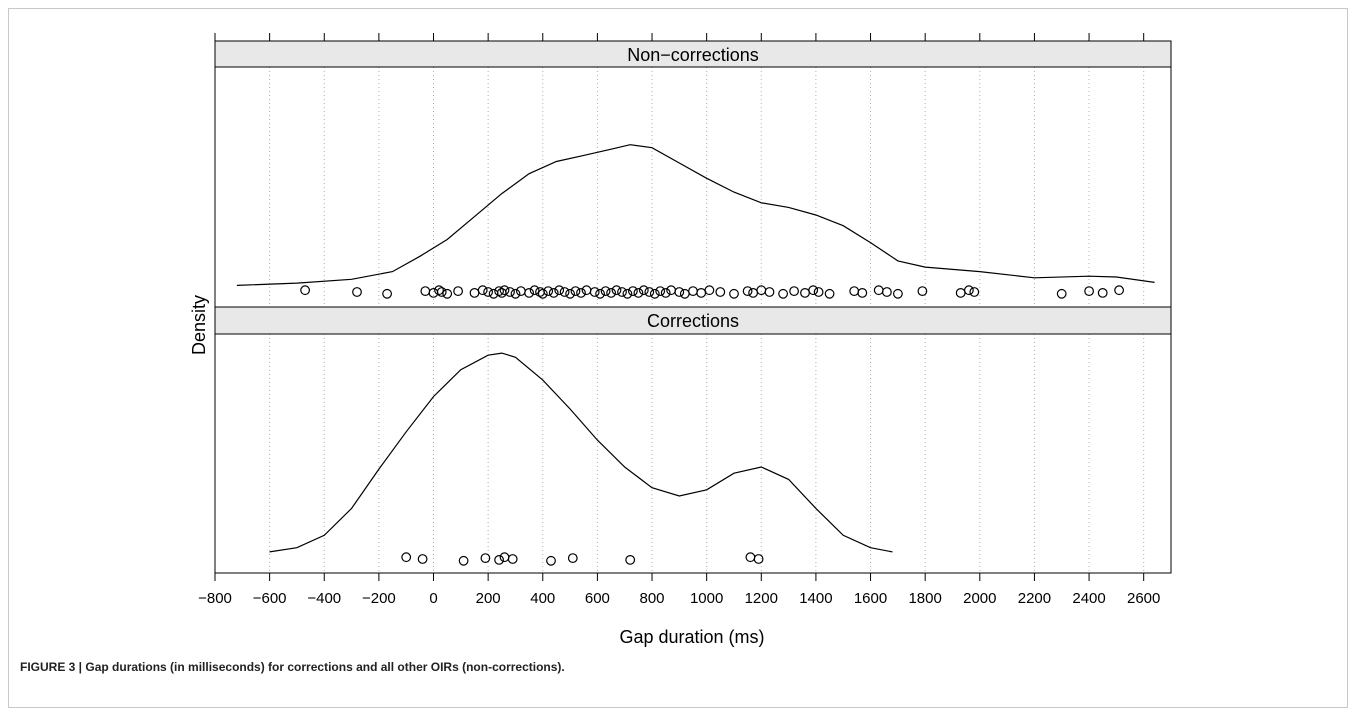  I want to click on x-tick-label: 2000, so click(979, 598).